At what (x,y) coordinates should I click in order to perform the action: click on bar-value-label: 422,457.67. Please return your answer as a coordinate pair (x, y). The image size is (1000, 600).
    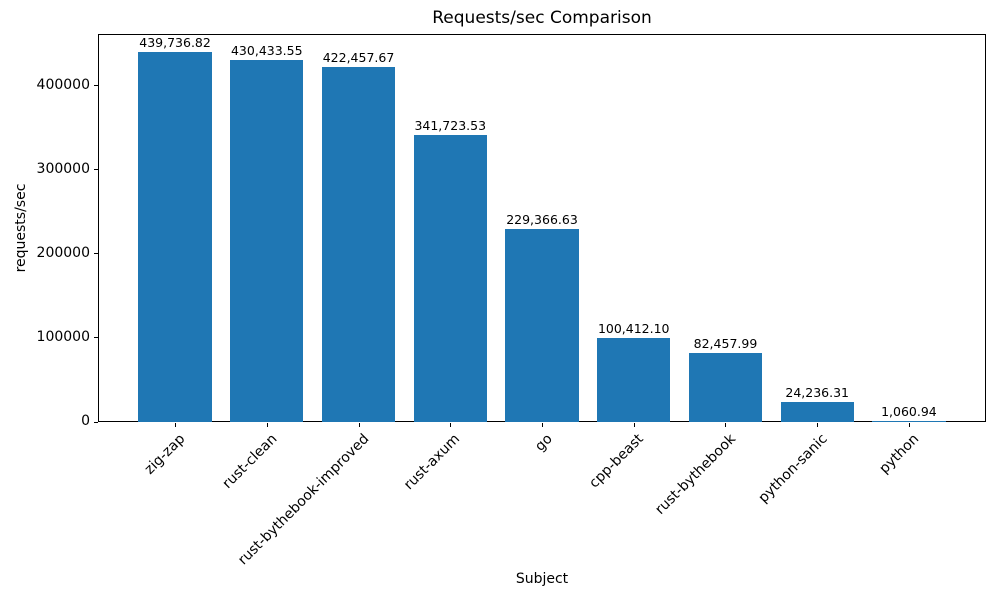
    Looking at the image, I should click on (358, 57).